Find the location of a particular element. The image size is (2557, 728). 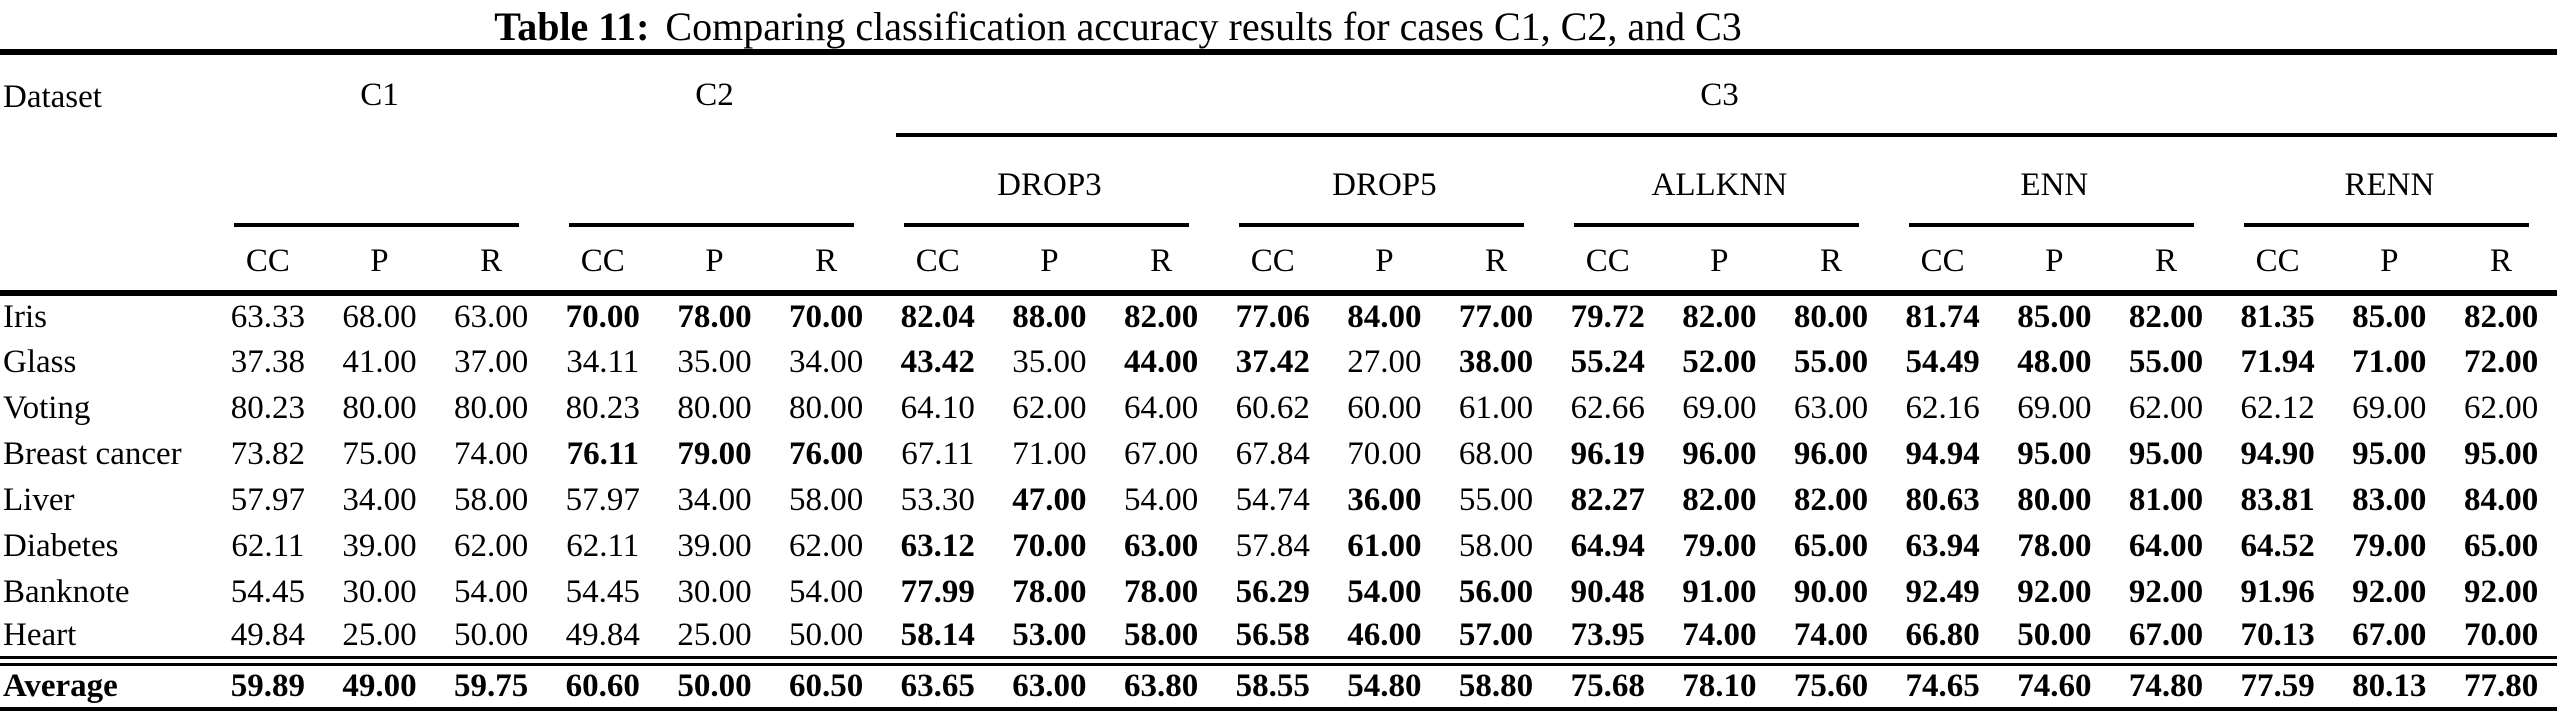

value-cell: 74.60 is located at coordinates (2054, 686).